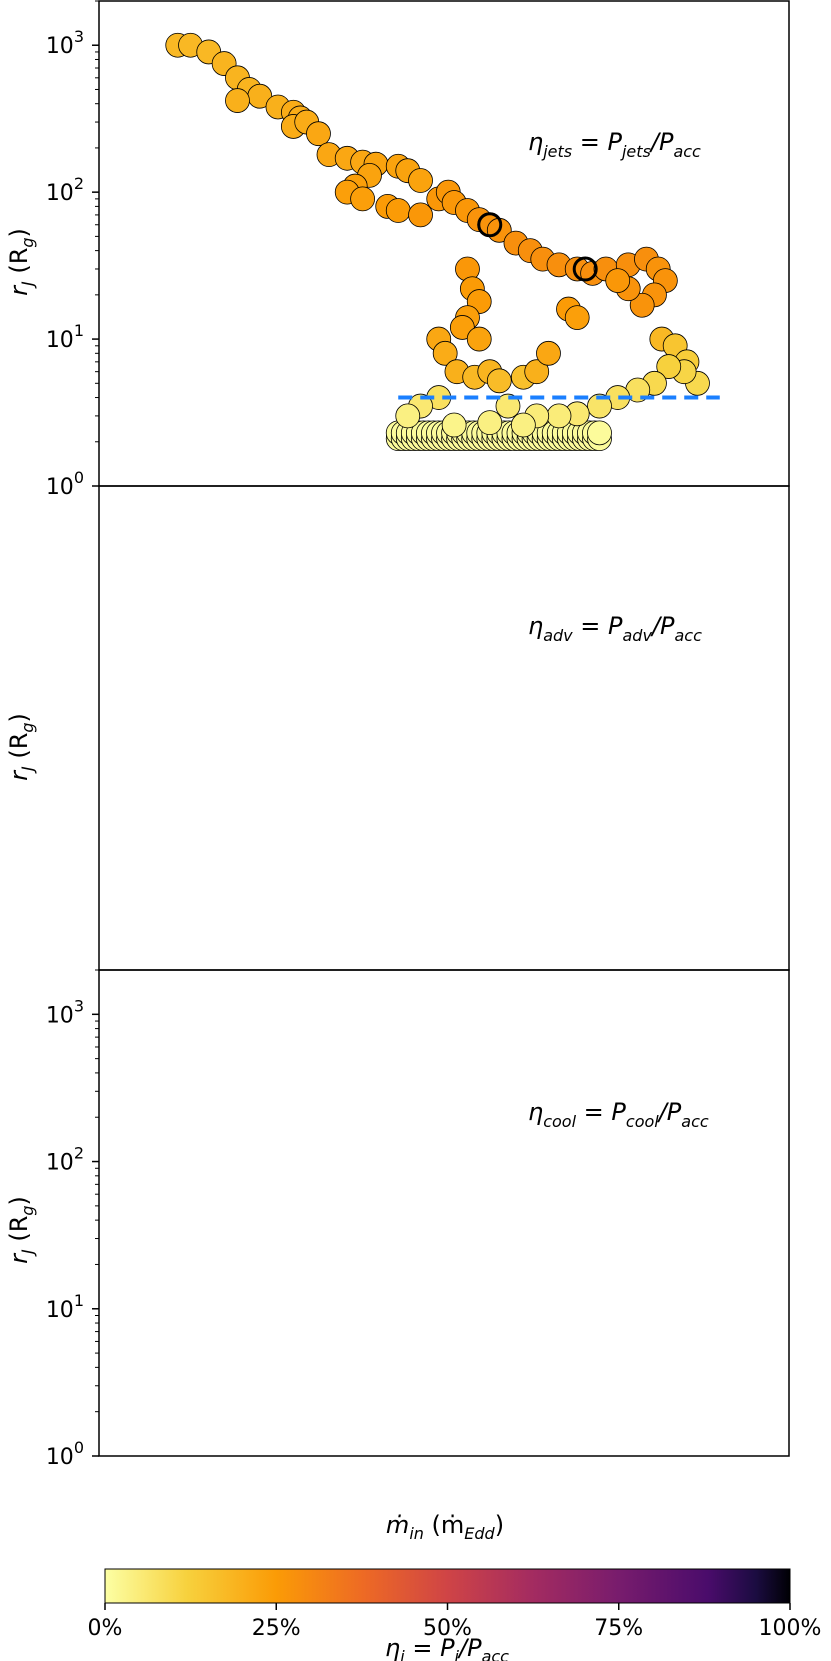 This screenshot has width=831, height=1661. I want to click on colorbar: 0% 25% 50% 75% 100% ηi = Pi/Pacc, so click(455, 1614).